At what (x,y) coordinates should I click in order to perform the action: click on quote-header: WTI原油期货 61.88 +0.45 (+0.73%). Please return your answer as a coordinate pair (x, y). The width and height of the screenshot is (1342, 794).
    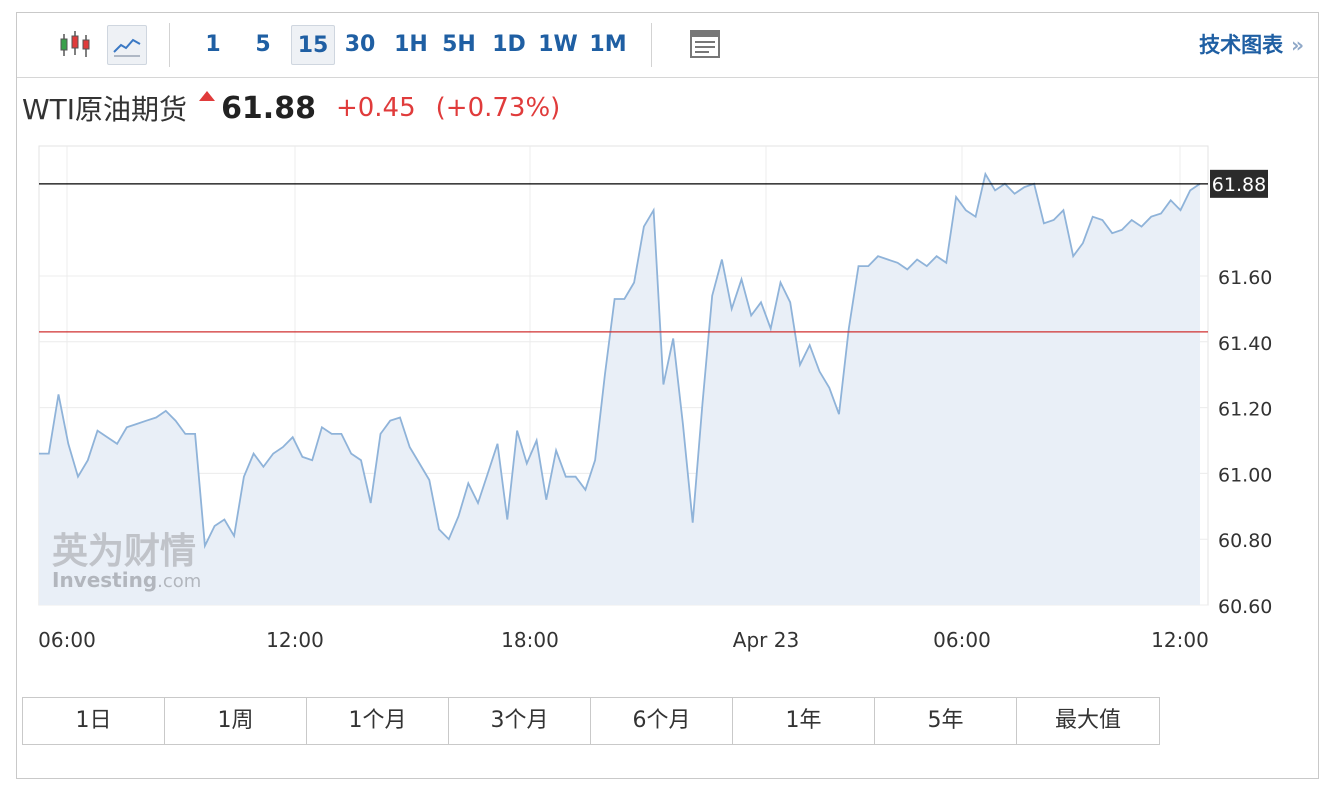
    Looking at the image, I should click on (291, 108).